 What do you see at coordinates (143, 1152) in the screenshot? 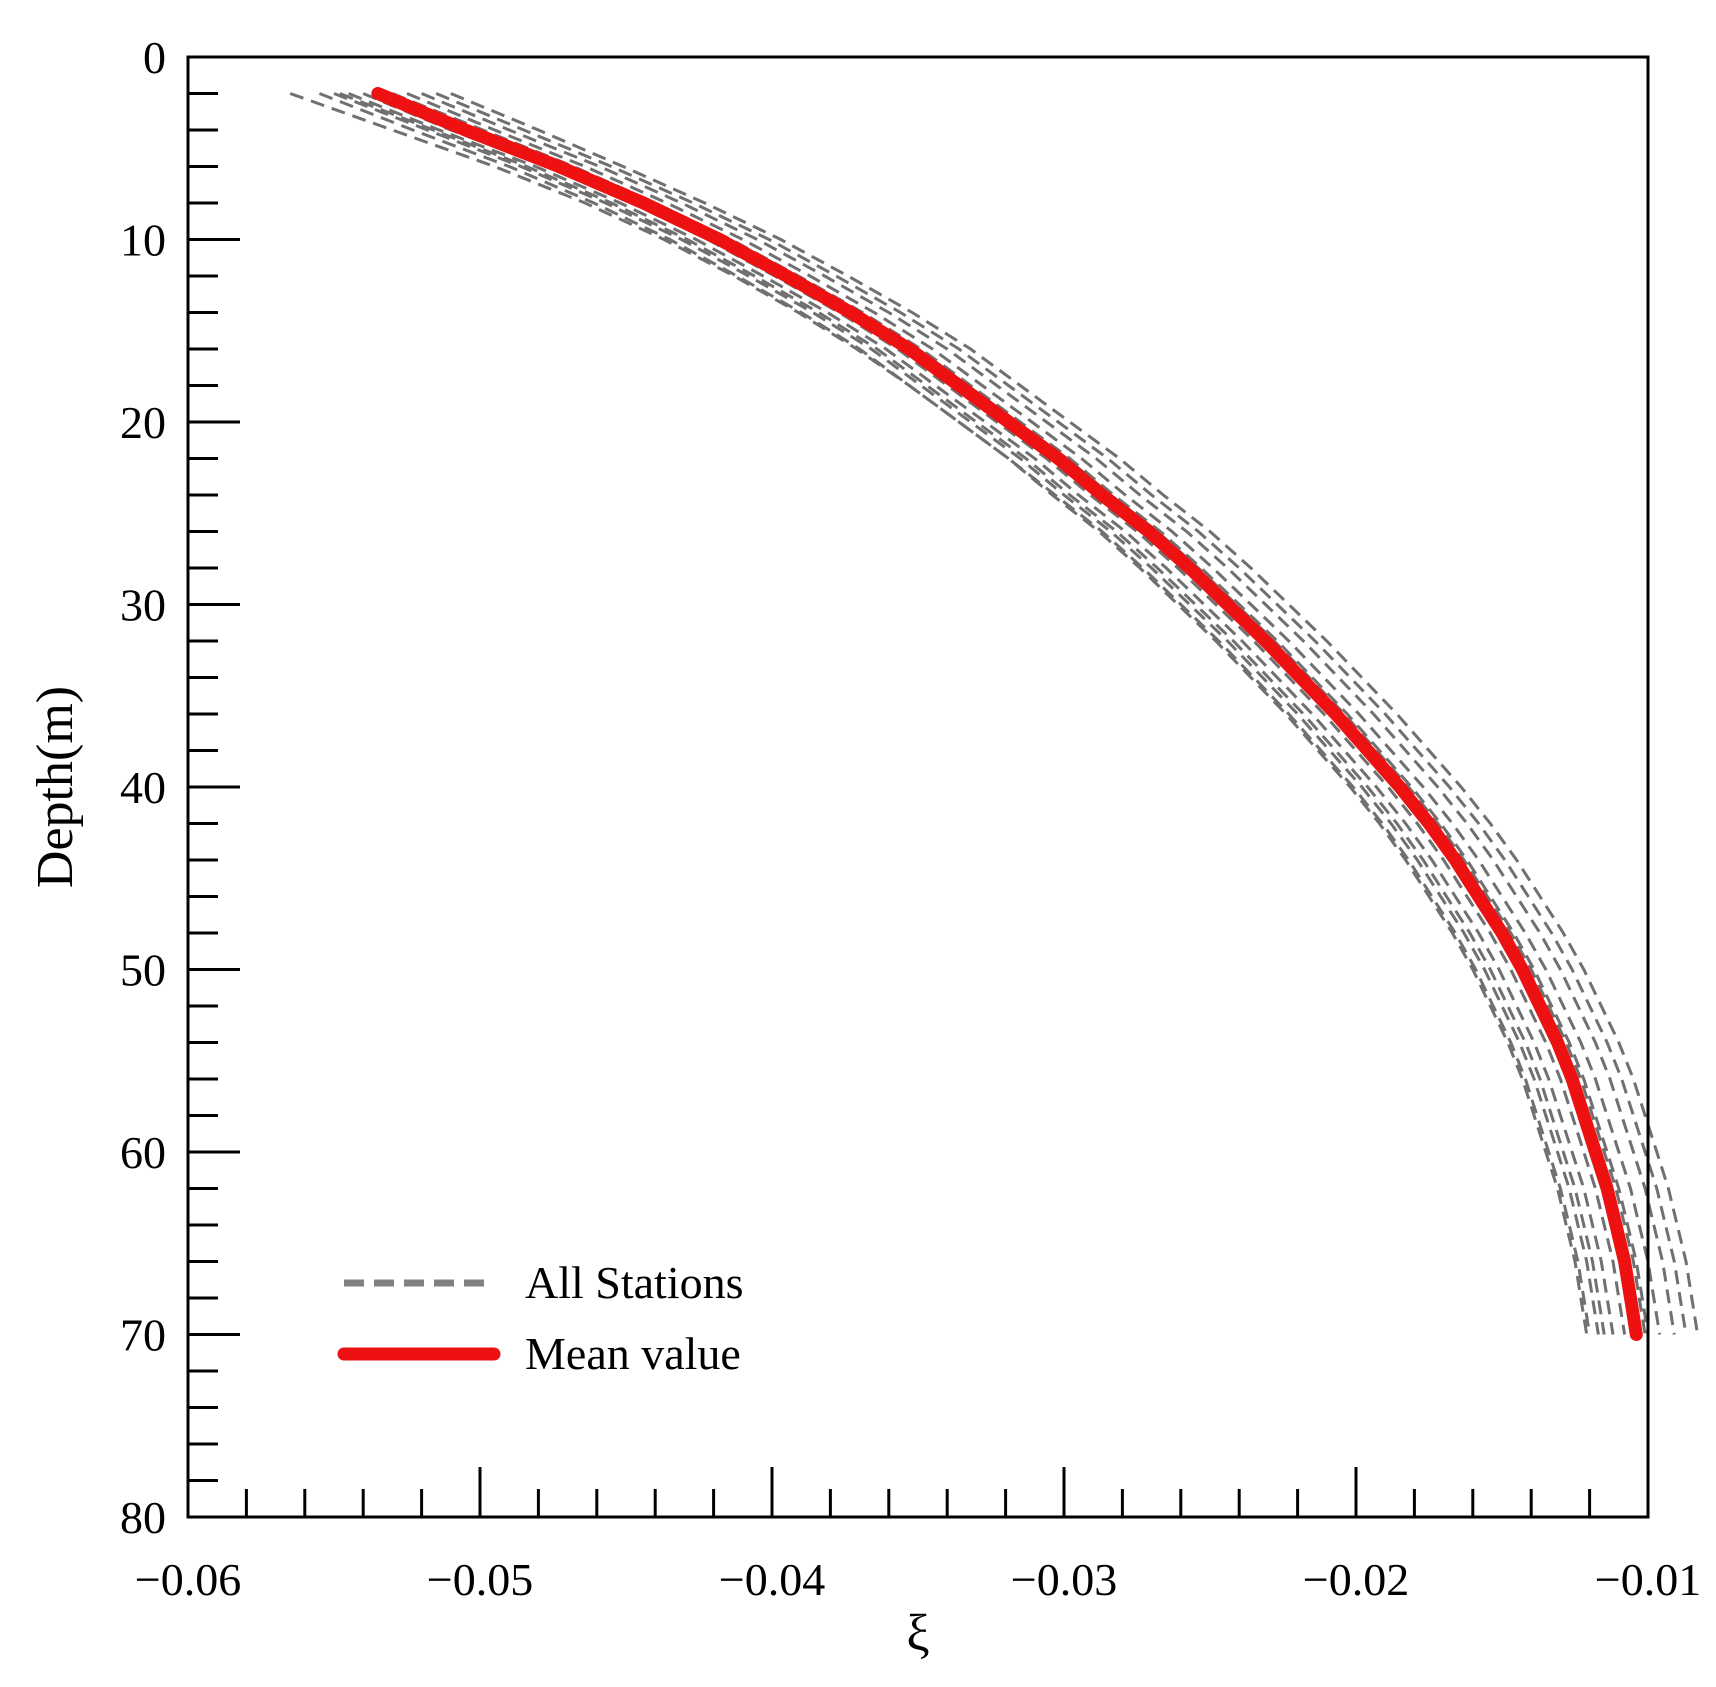
I see `y-tick-label: 60` at bounding box center [143, 1152].